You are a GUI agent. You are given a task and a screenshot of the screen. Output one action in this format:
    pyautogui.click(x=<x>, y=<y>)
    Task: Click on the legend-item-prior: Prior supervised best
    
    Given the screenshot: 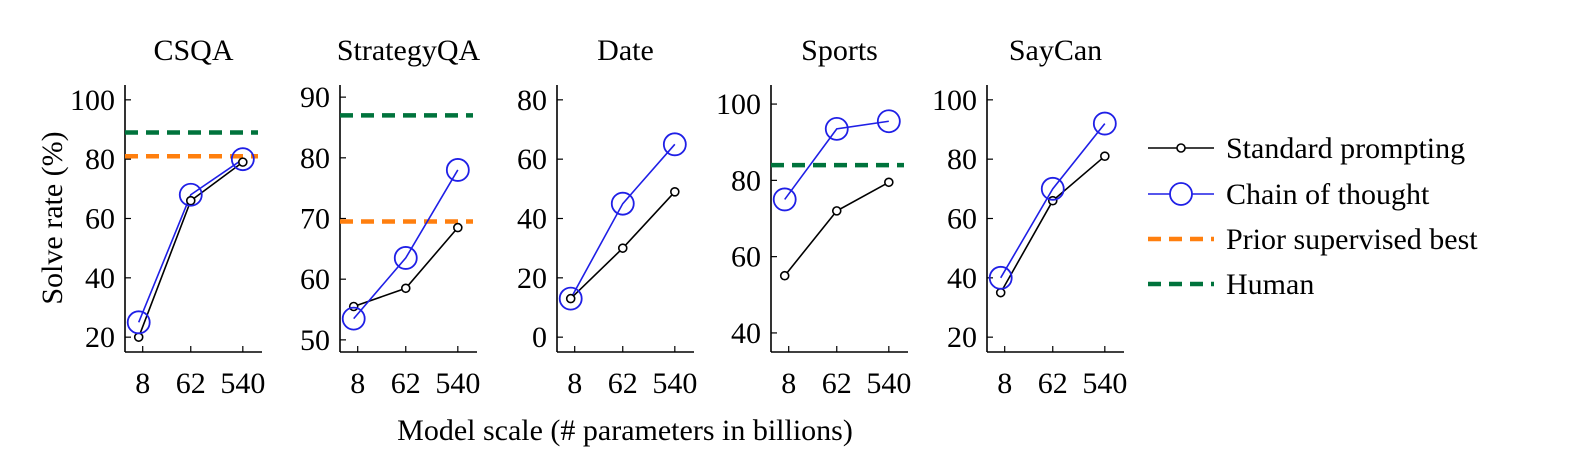 What is the action you would take?
    pyautogui.click(x=1313, y=239)
    